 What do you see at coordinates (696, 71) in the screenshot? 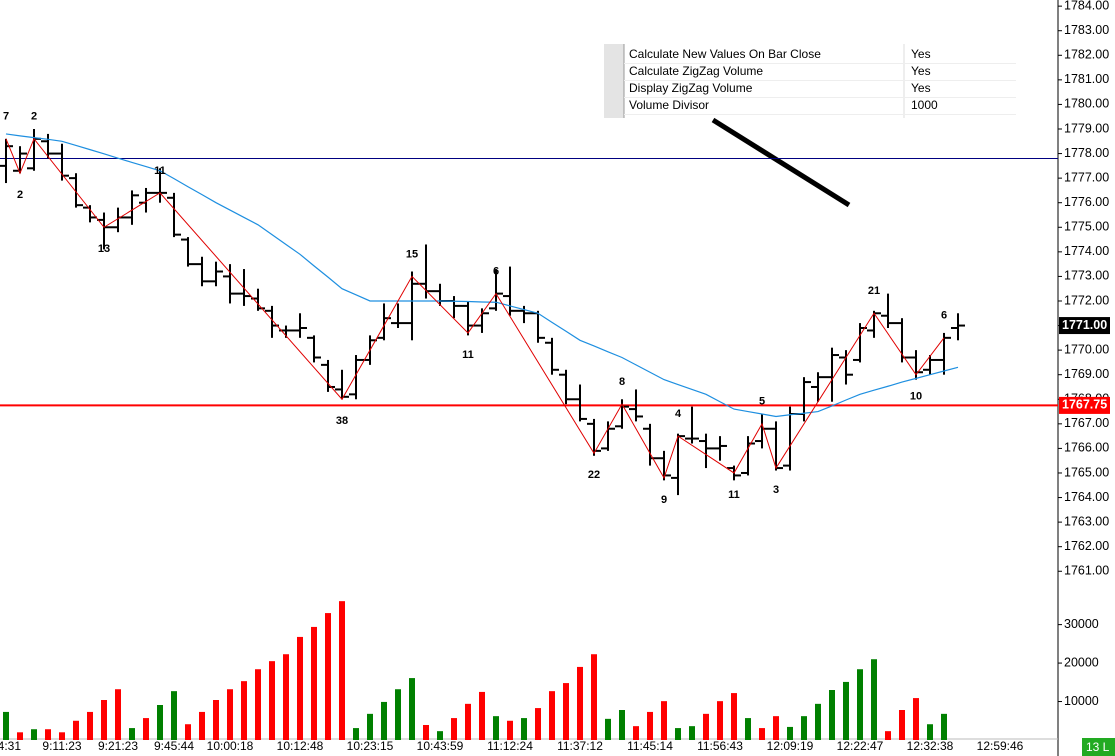
I see `property-name: Calculate ZigZag Volume` at bounding box center [696, 71].